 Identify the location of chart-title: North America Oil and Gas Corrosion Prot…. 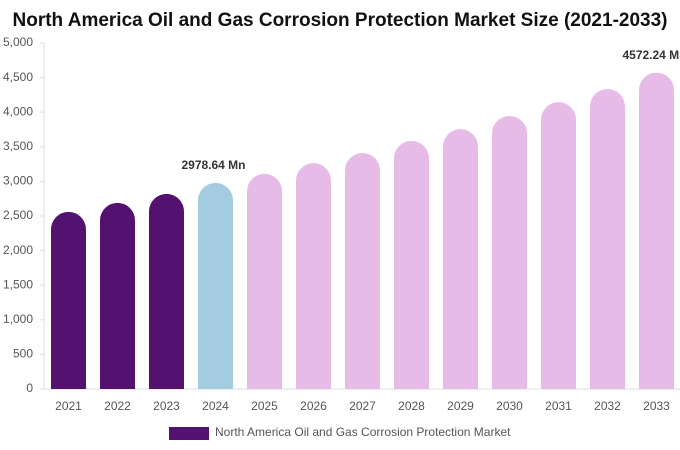
(340, 20).